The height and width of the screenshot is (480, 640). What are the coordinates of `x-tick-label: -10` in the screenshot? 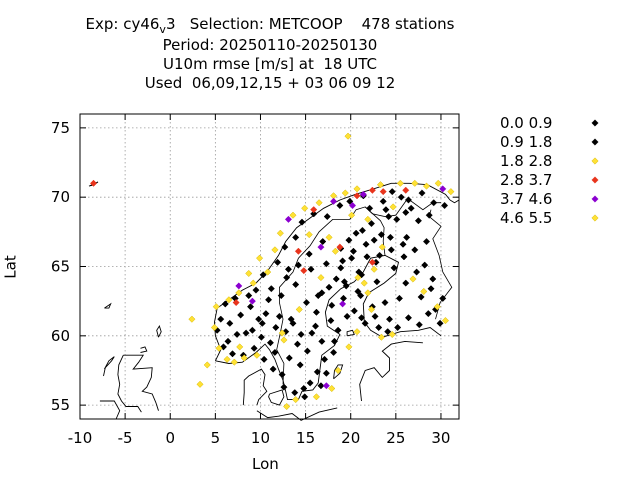 It's located at (80, 438).